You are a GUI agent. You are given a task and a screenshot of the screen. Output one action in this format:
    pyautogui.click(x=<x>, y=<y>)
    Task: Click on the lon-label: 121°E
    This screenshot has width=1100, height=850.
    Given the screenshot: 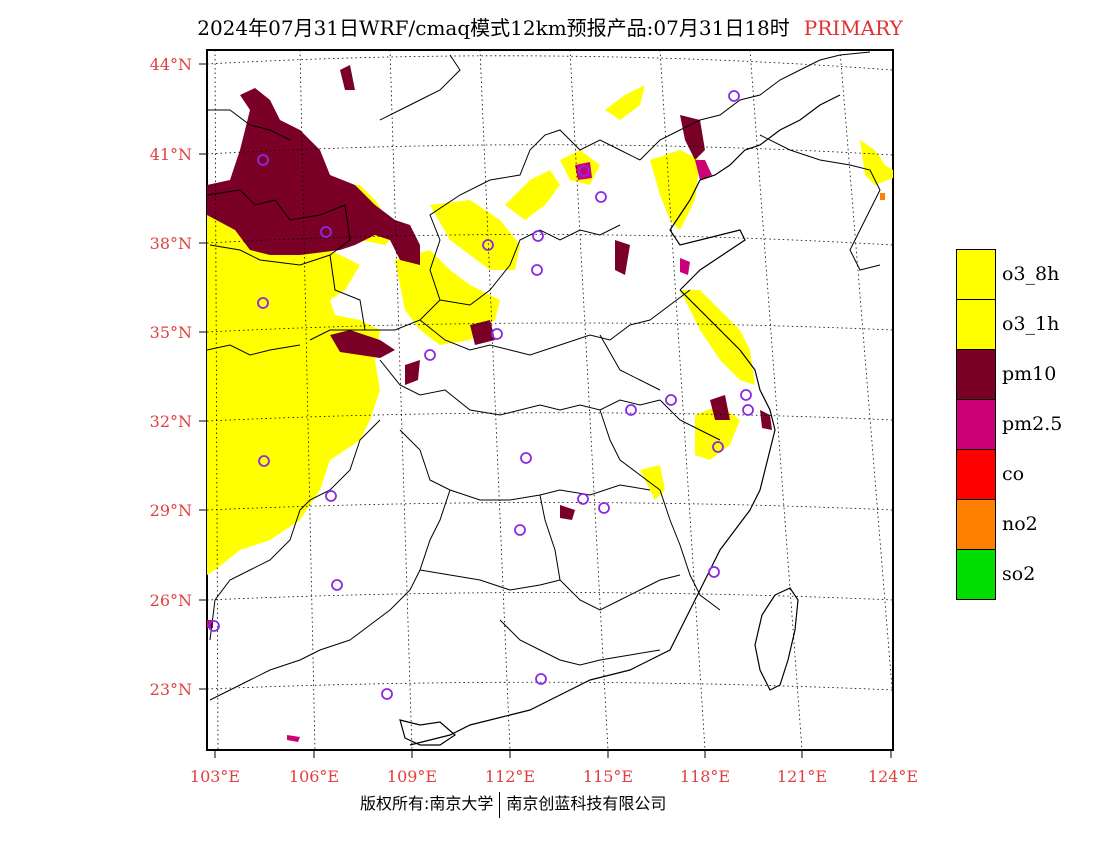 What is the action you would take?
    pyautogui.click(x=802, y=776)
    